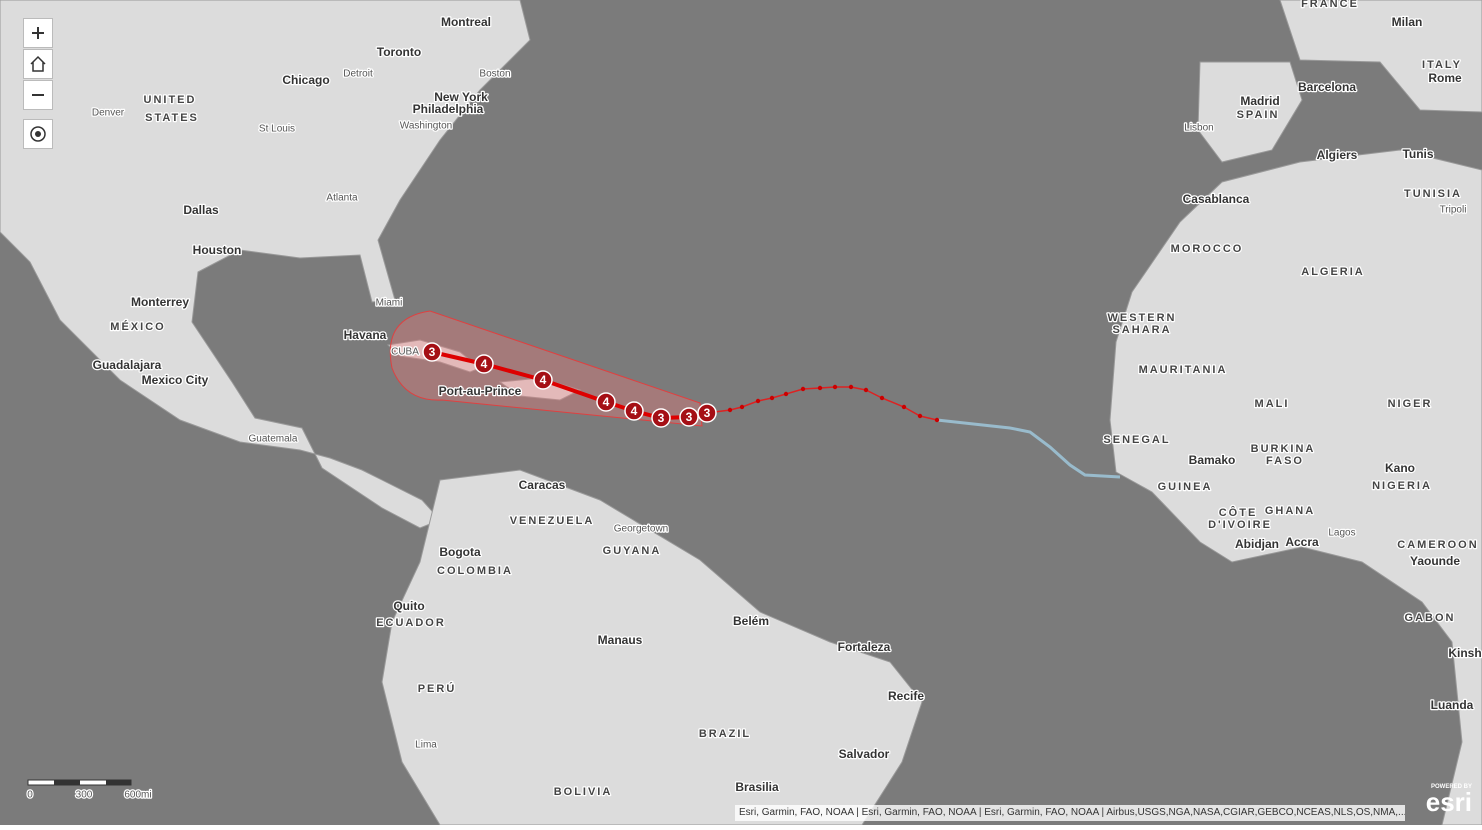 The width and height of the screenshot is (1482, 830). What do you see at coordinates (1240, 525) in the screenshot?
I see `place-label: D'IVOIRE` at bounding box center [1240, 525].